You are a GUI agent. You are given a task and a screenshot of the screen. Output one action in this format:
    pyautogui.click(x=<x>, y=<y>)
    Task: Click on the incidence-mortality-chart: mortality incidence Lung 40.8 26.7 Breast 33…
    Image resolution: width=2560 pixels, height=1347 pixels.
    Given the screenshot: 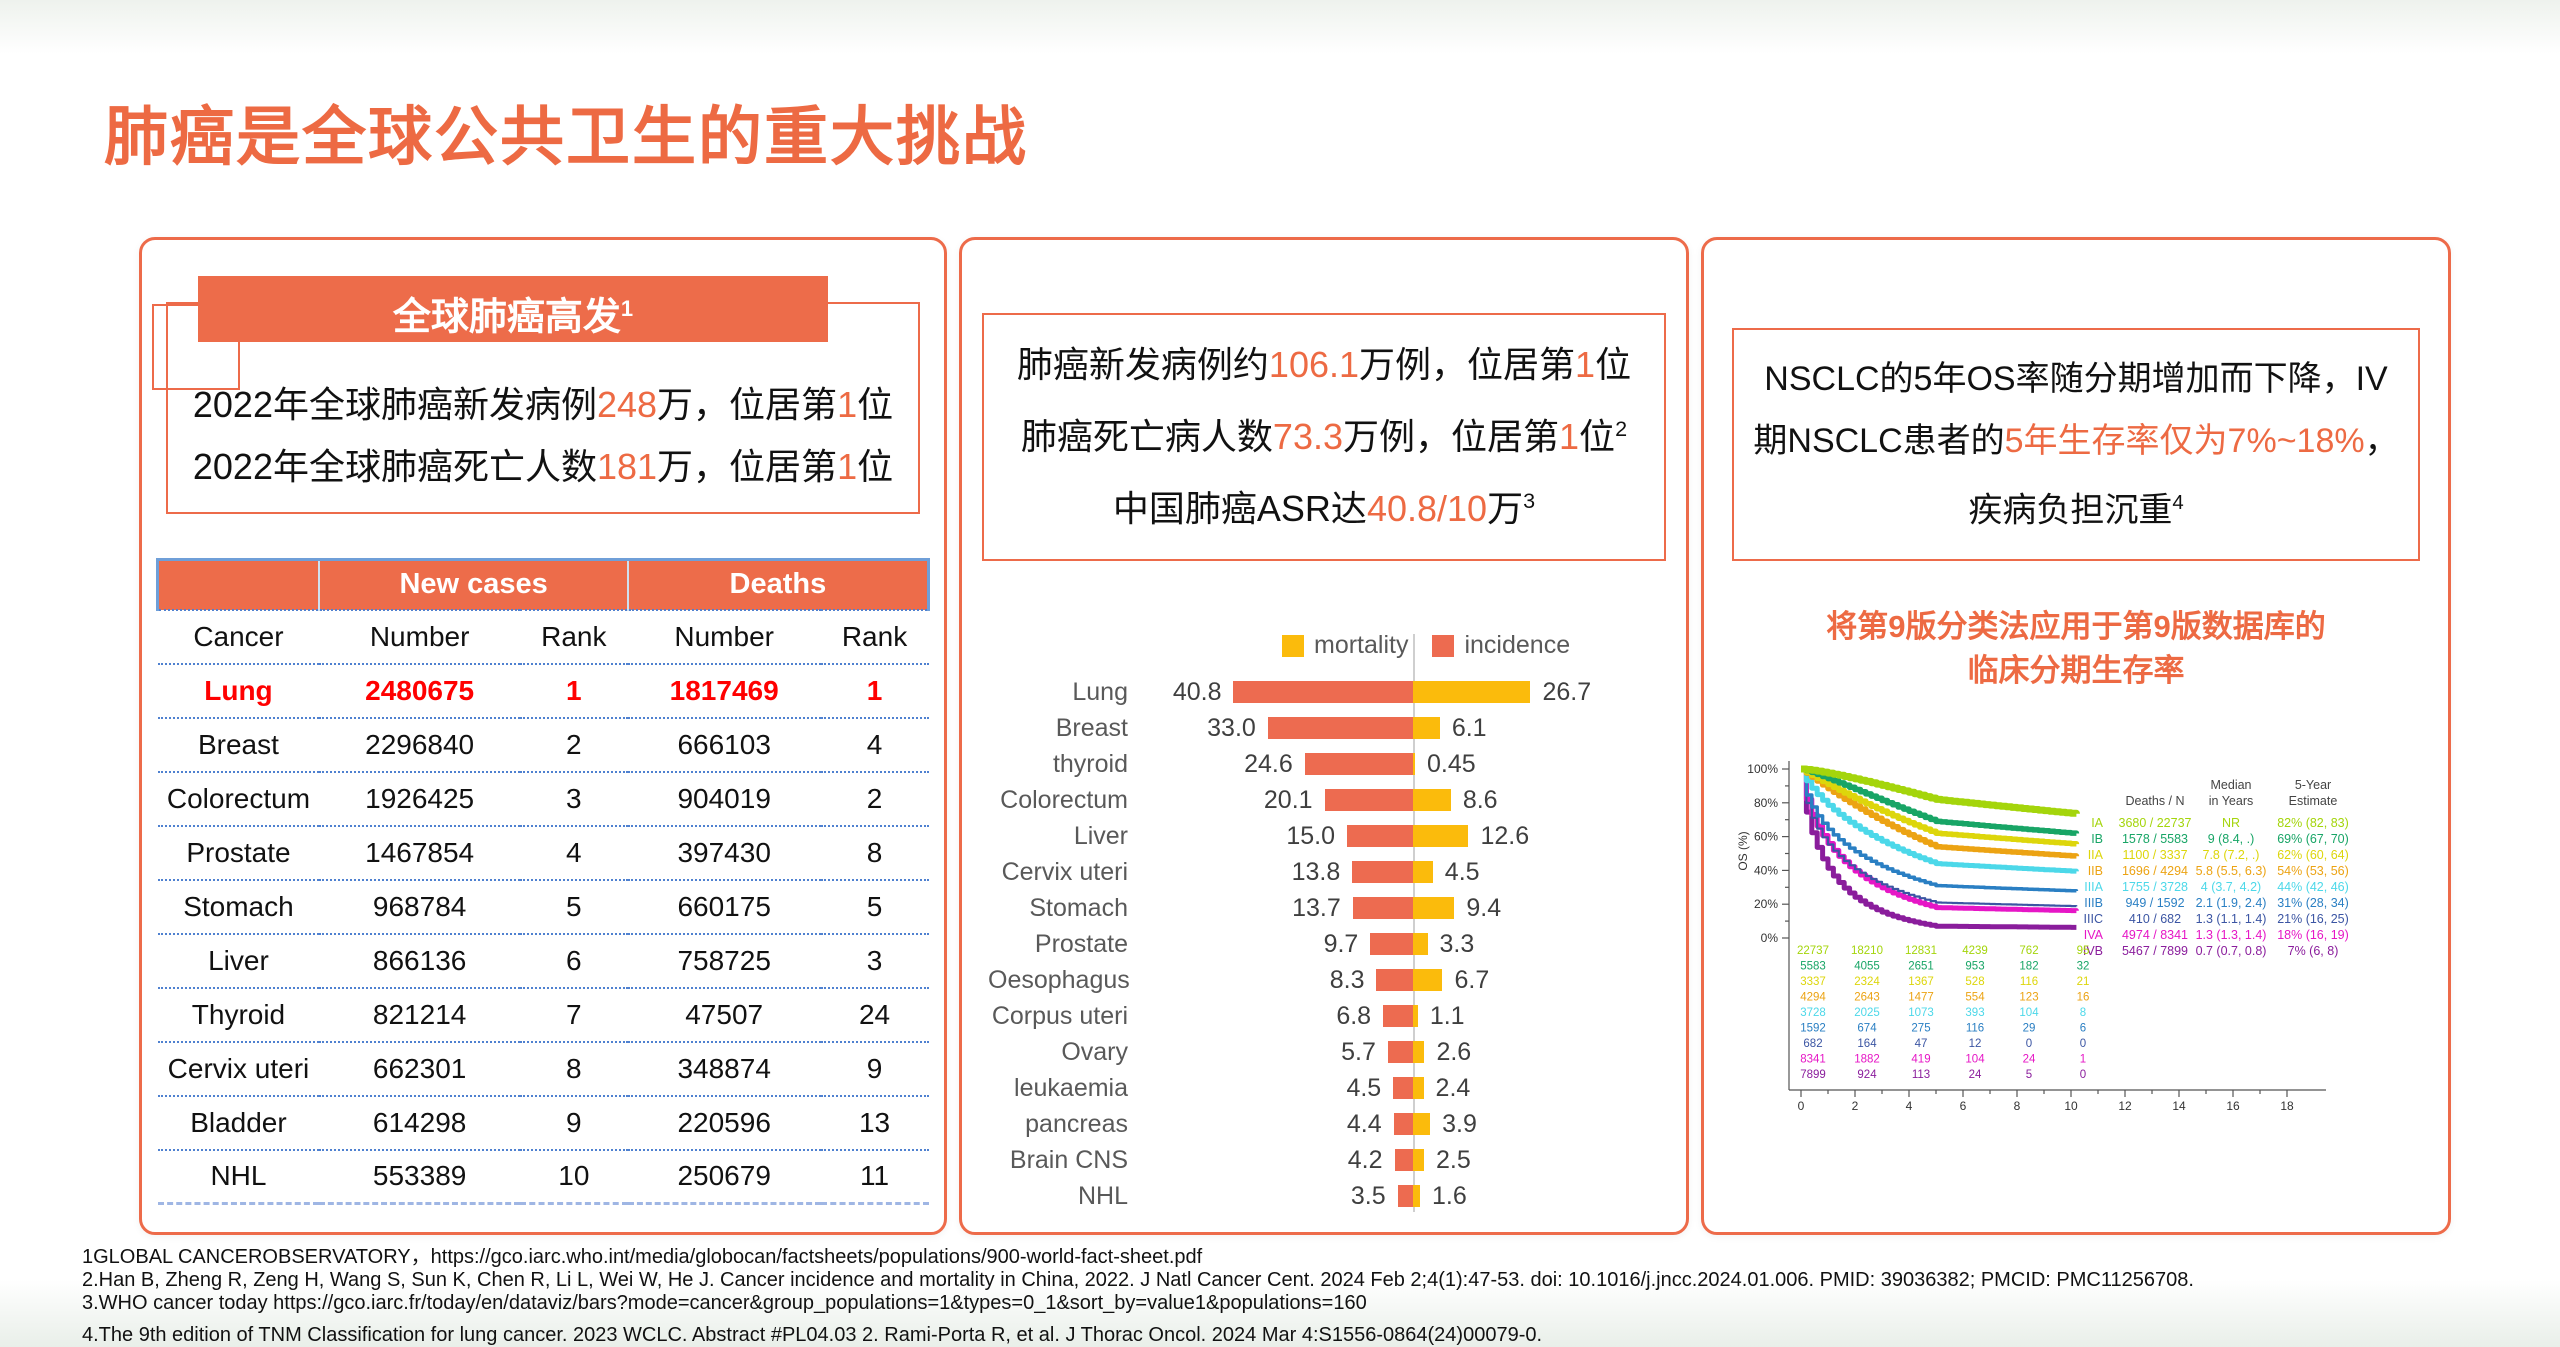 What is the action you would take?
    pyautogui.click(x=1324, y=922)
    